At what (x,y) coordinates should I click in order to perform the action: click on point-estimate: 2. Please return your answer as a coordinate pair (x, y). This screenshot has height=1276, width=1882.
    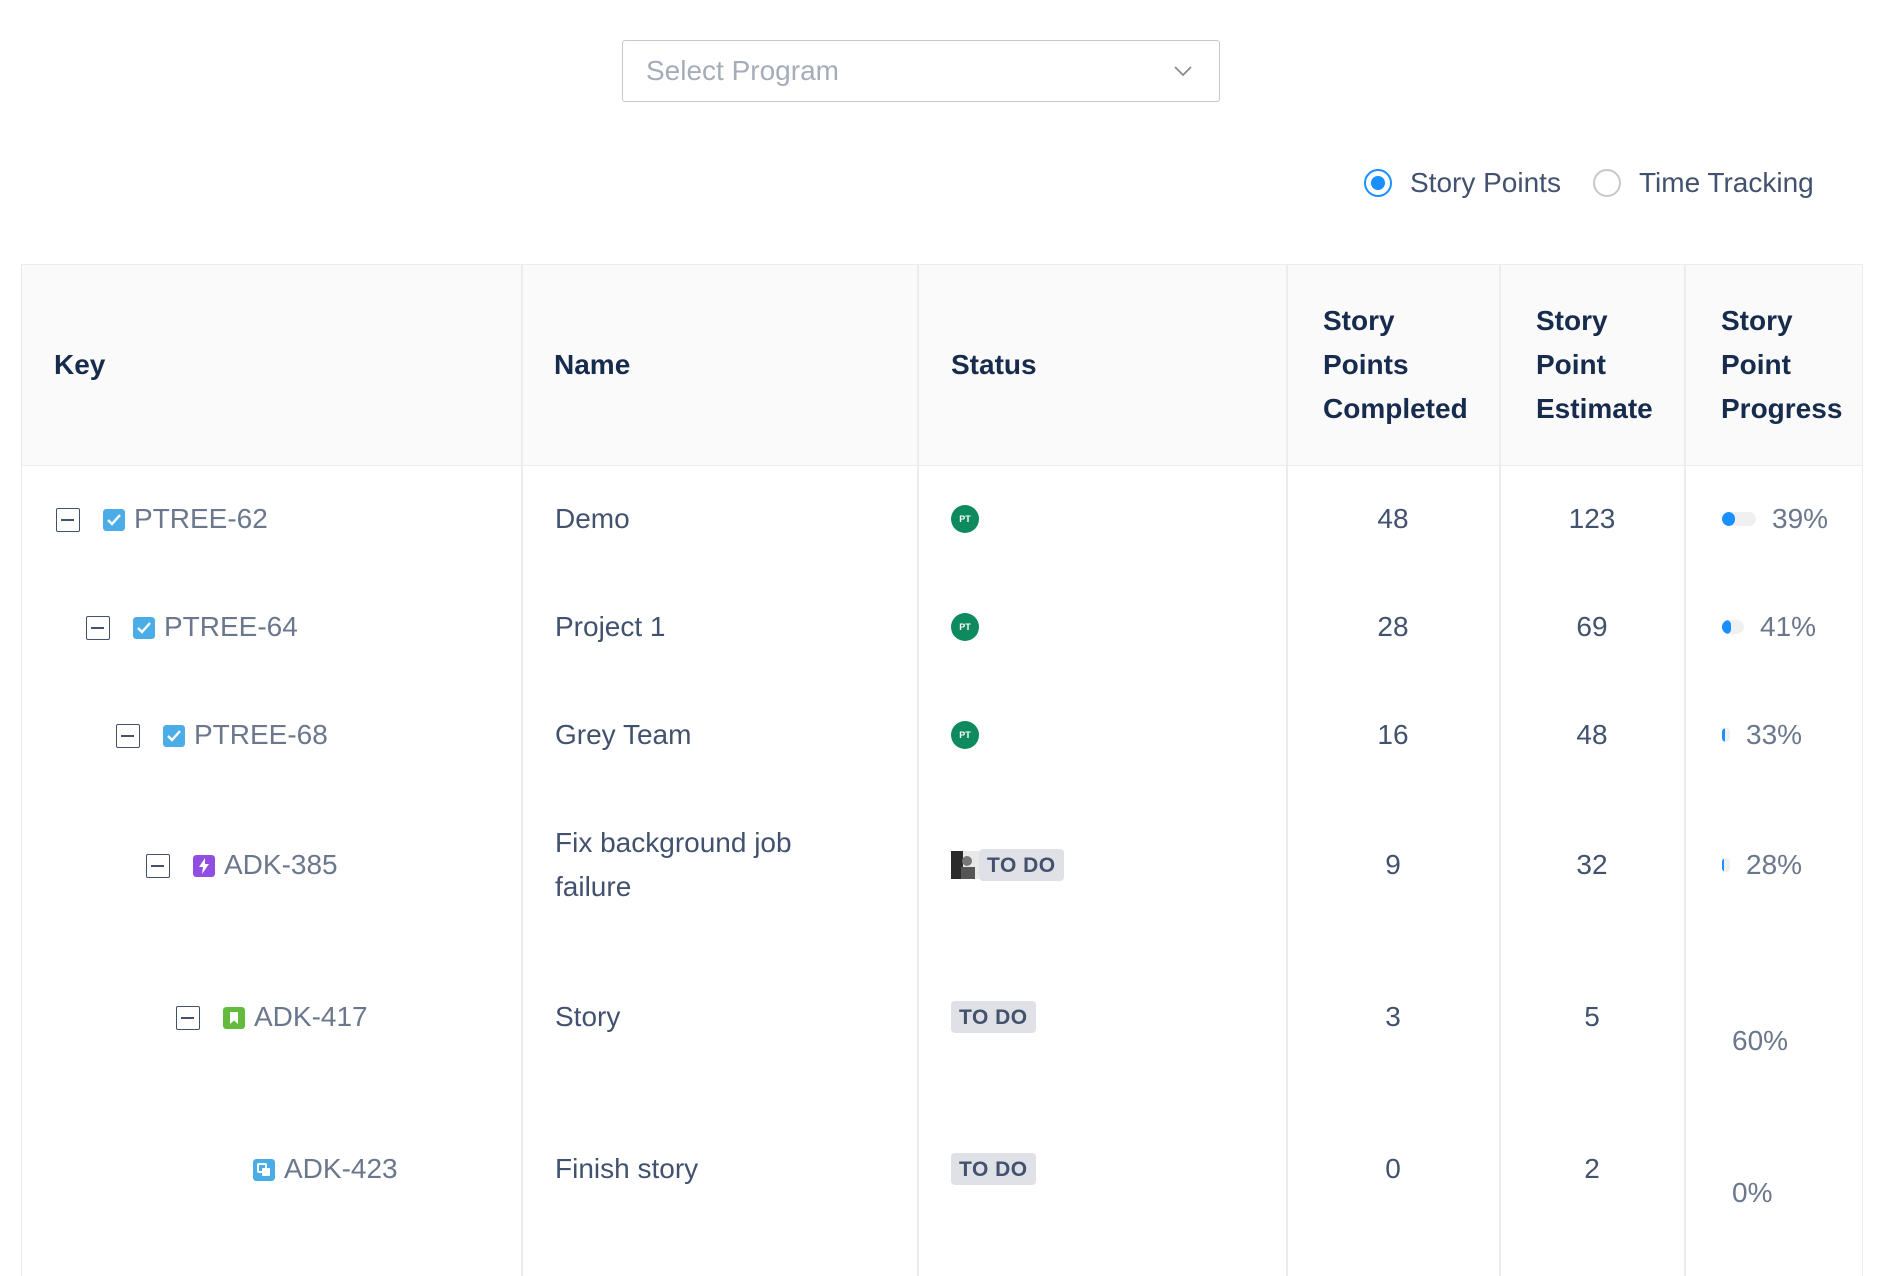
    Looking at the image, I should click on (1592, 1168).